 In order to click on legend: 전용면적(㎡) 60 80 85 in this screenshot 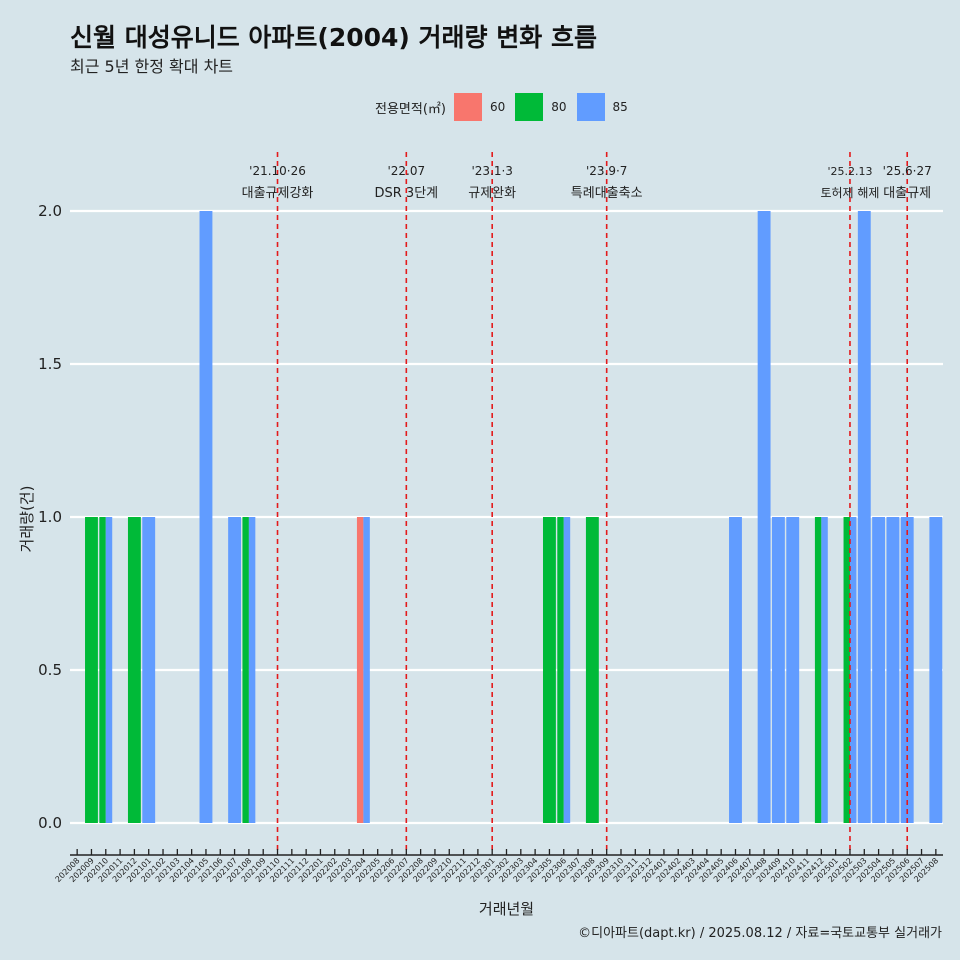, I will do `click(506, 107)`.